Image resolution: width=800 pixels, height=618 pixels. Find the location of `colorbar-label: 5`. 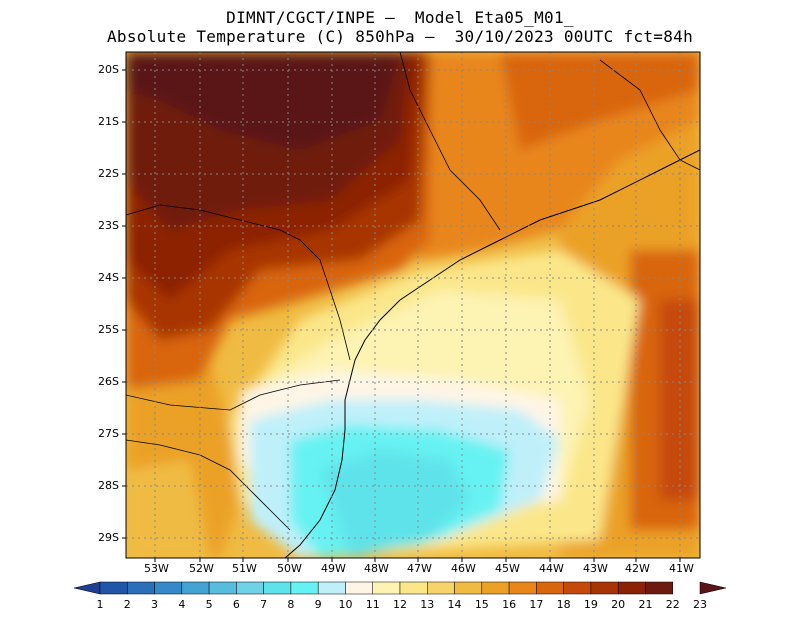

colorbar-label: 5 is located at coordinates (209, 604).